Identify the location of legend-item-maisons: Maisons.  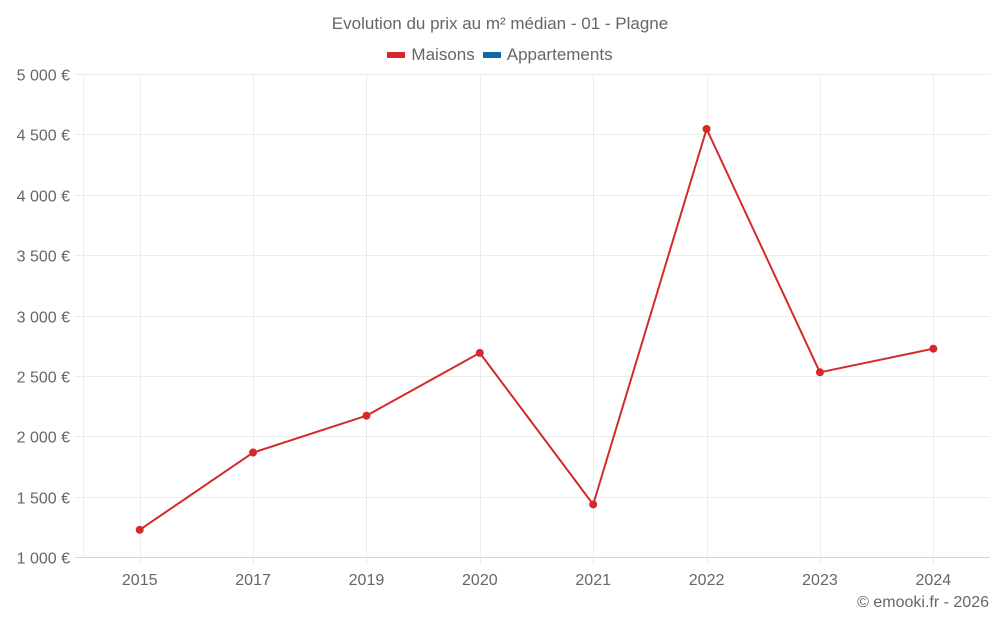
(431, 55).